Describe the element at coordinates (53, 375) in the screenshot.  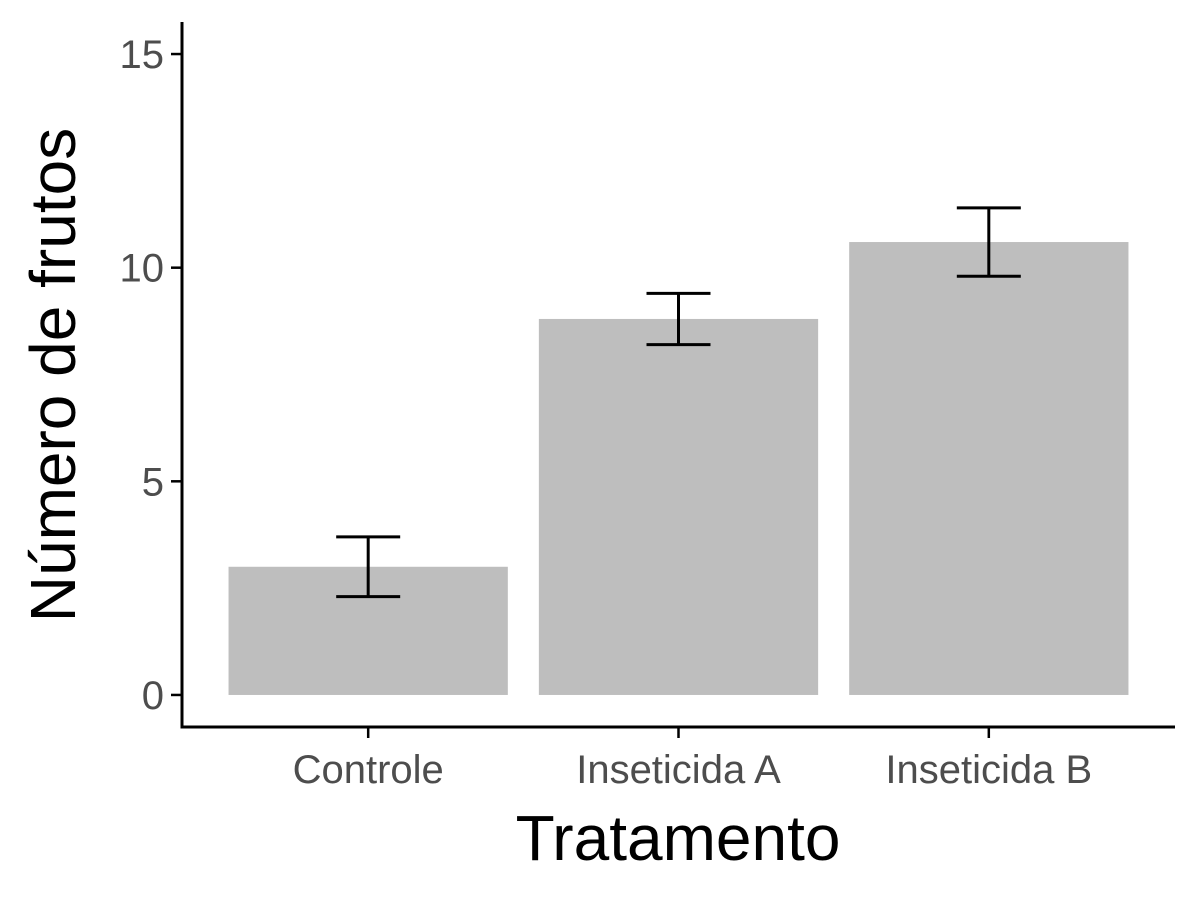
I see `y-axis-title: Número de frutos` at that location.